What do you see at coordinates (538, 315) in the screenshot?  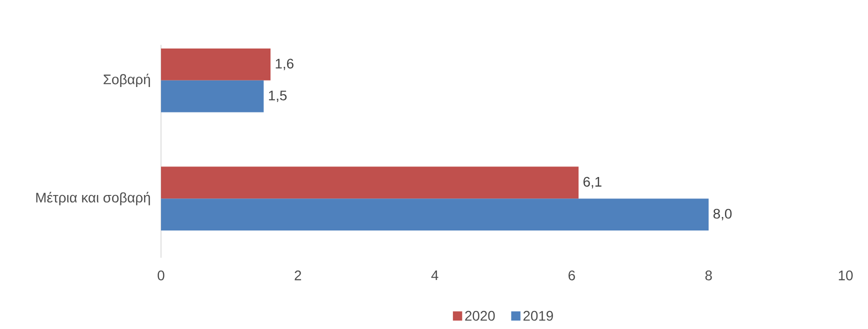 I see `legend-label: 2019` at bounding box center [538, 315].